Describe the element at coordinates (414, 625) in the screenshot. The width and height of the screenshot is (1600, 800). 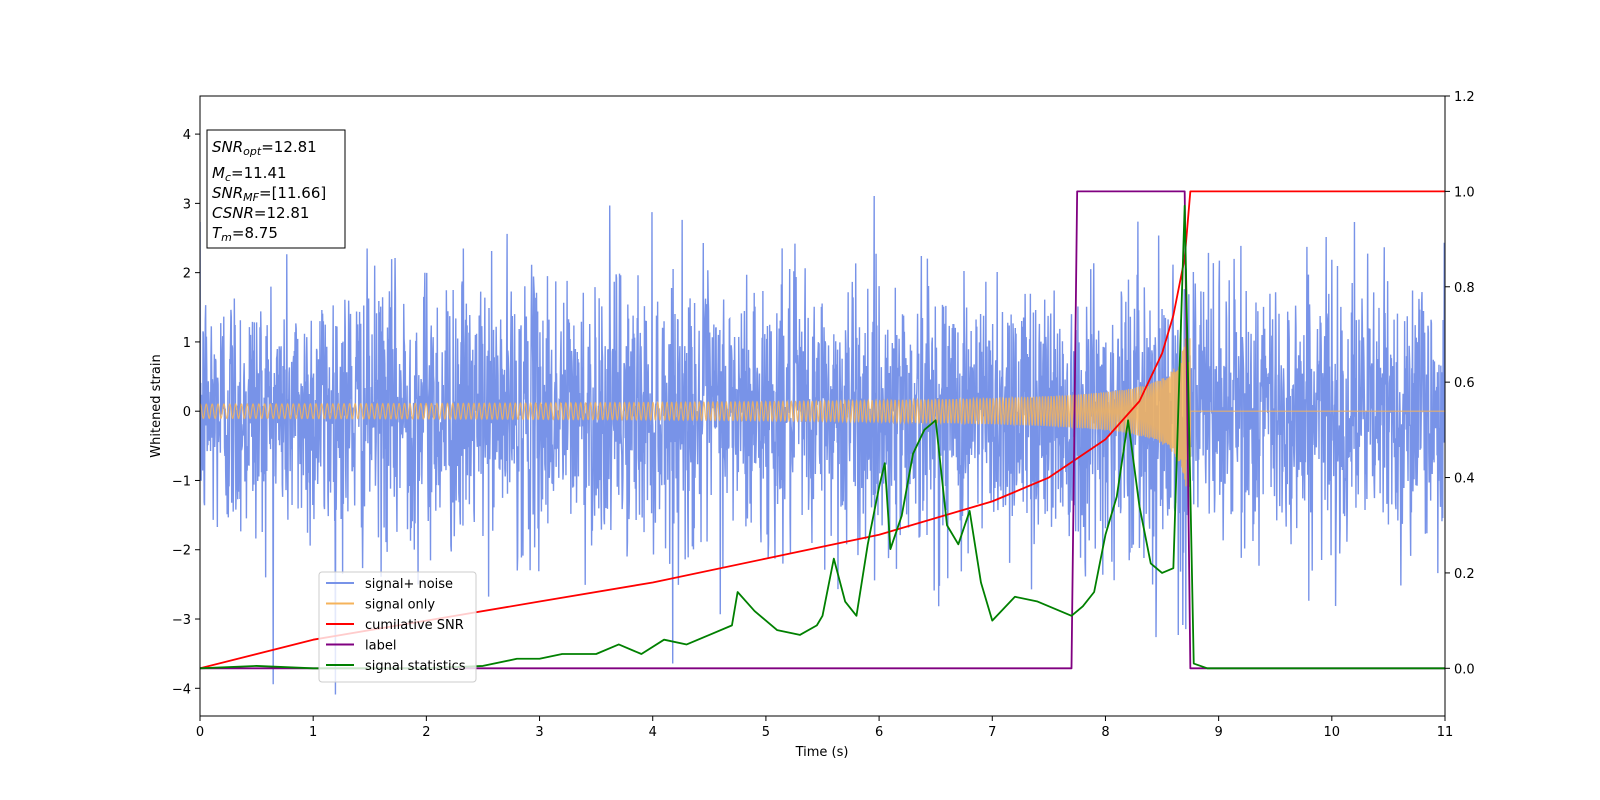
I see `legend-entry: cumilative SNR` at that location.